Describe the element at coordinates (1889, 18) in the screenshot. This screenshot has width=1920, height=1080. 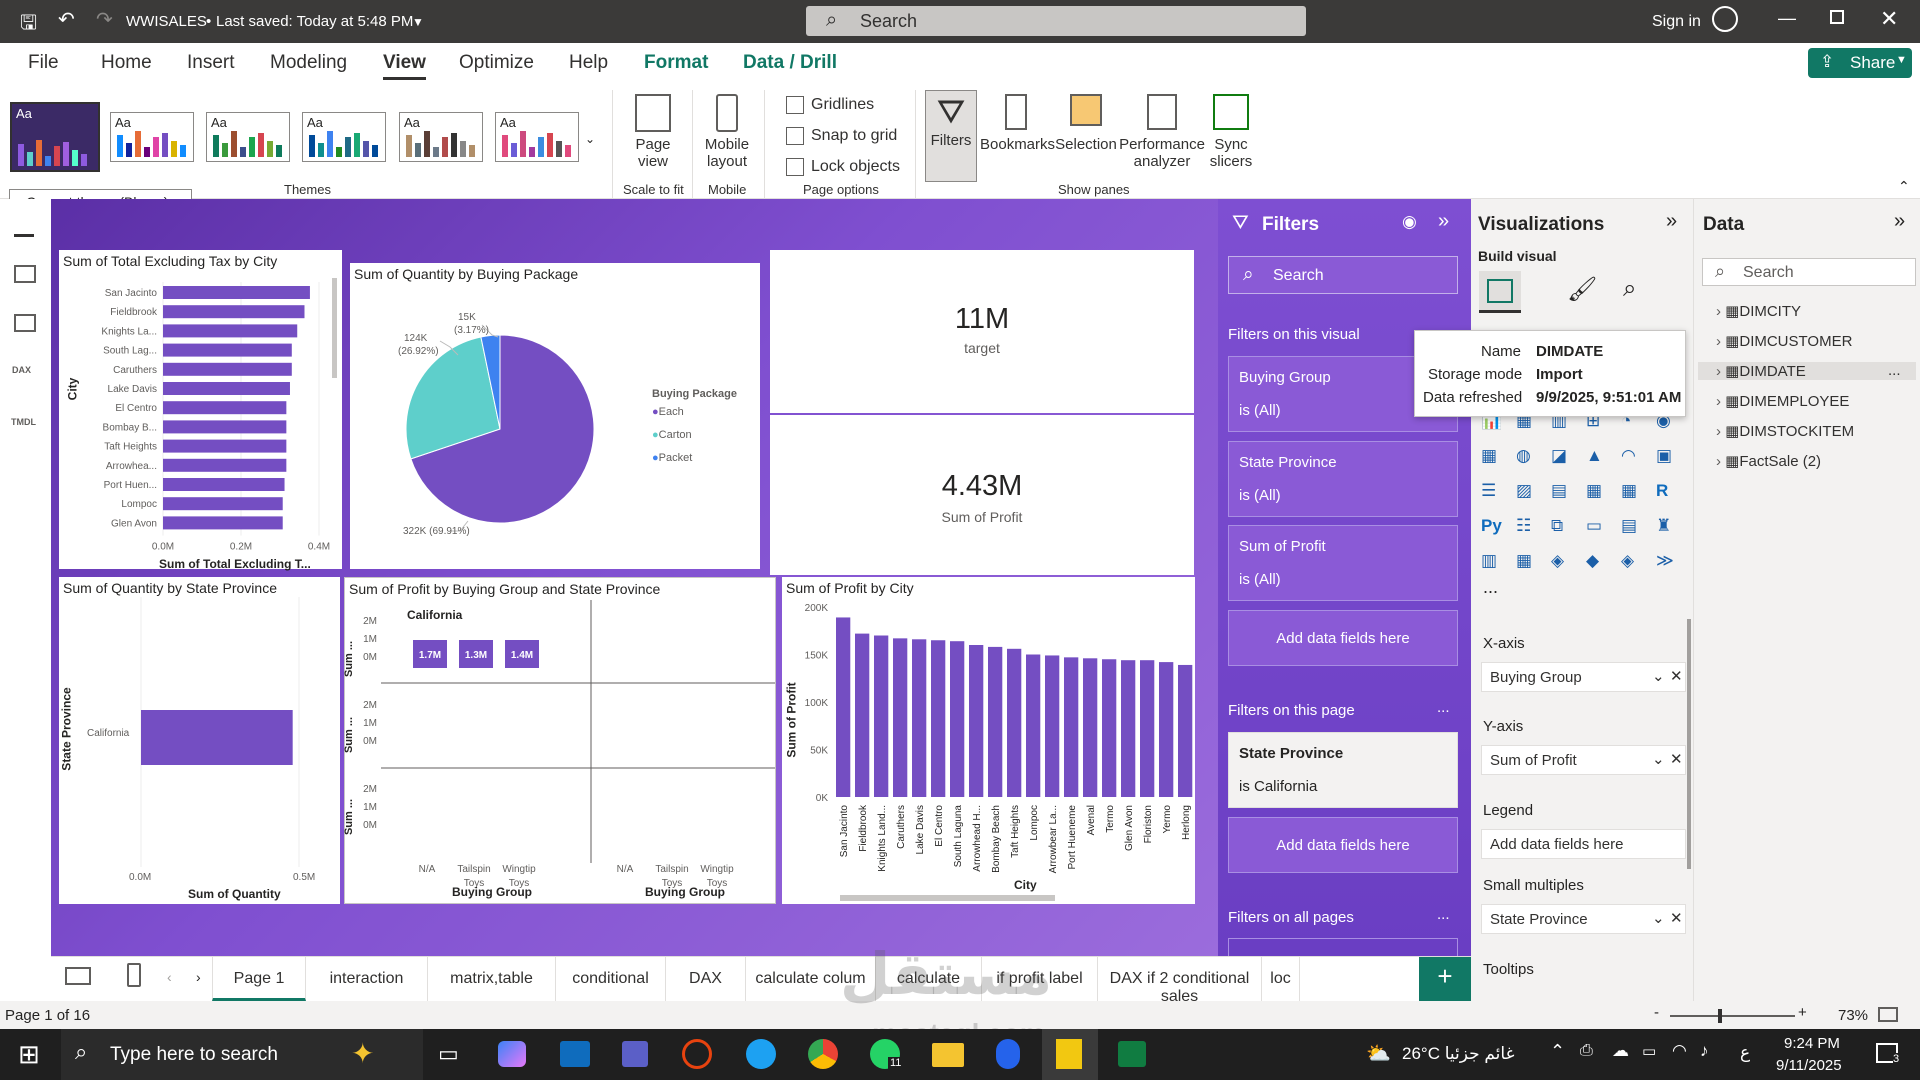
I see `close-icon: ✕` at that location.